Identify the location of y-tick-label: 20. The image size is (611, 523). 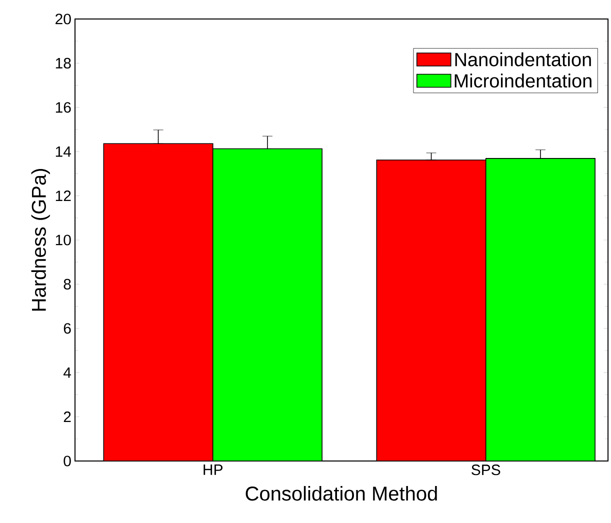
(63, 19).